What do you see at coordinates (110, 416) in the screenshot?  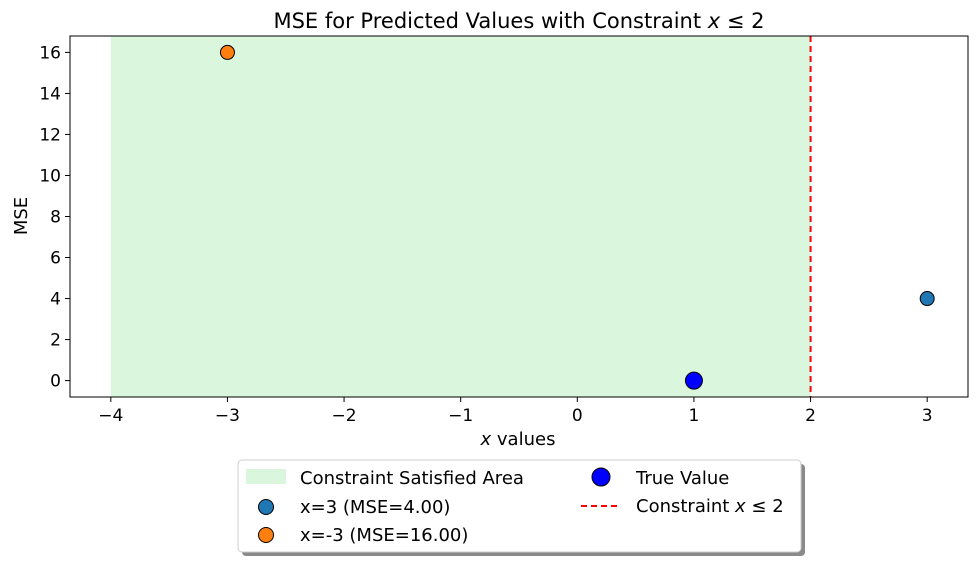 I see `x-tick-label: −4` at bounding box center [110, 416].